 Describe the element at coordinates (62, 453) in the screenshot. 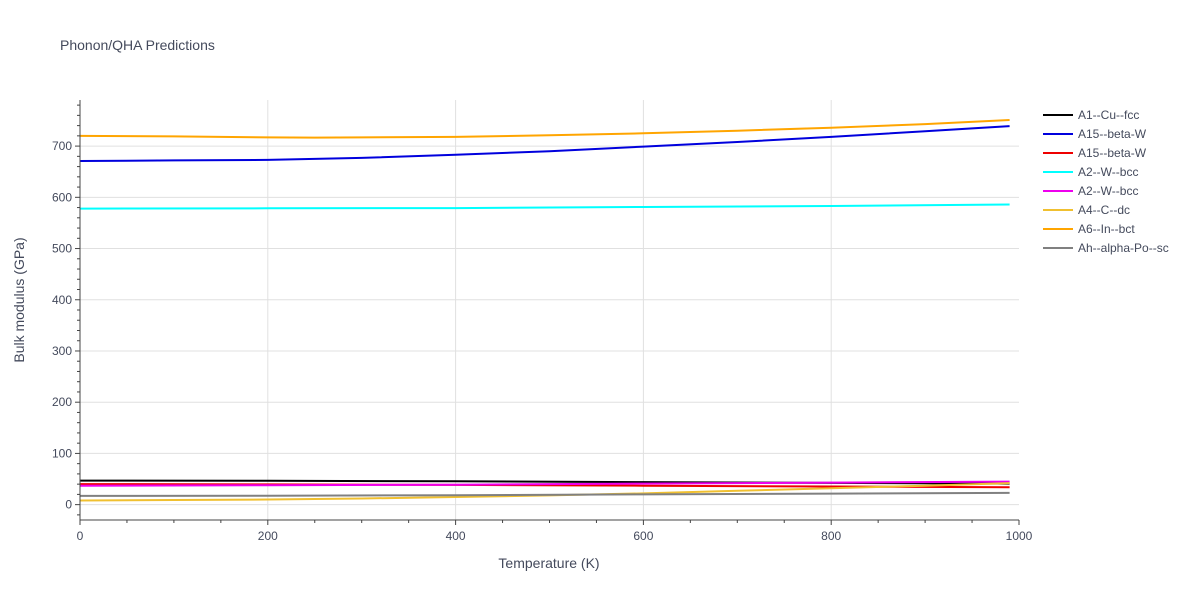

I see `y-tick-label: 100` at that location.